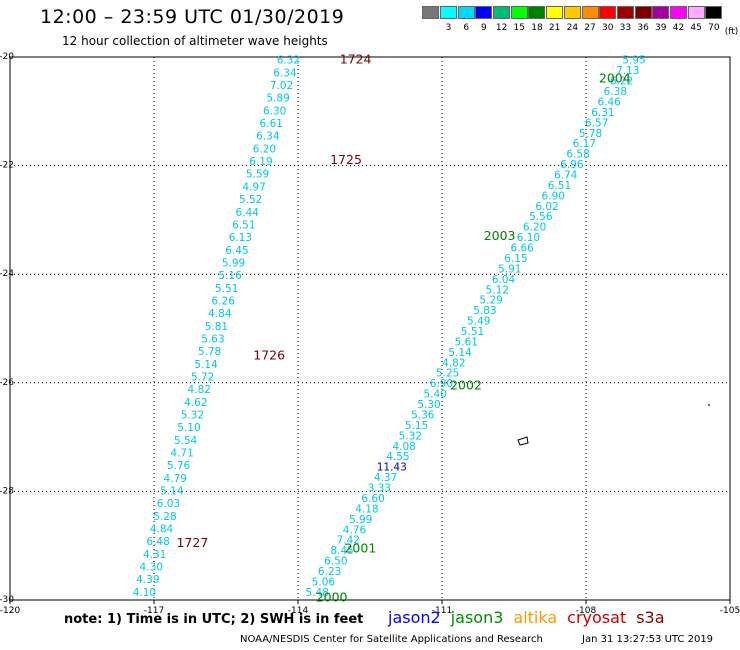  I want to click on colorbar: 3 6 9 12 15 18 21 24 27 30 33 36 39 42 45 70 (ft), so click(580, 21).